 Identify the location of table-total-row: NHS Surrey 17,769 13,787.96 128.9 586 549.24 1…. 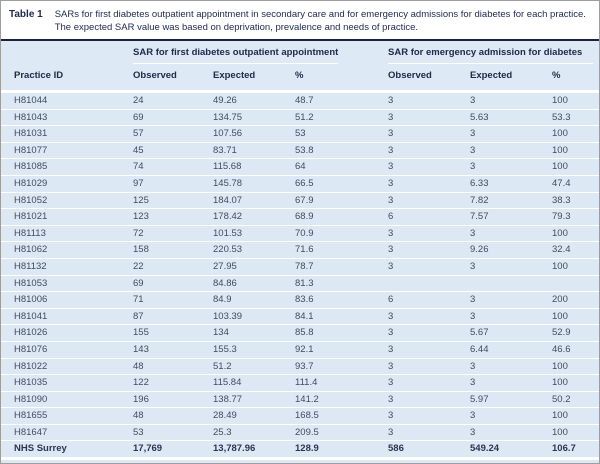
(300, 449).